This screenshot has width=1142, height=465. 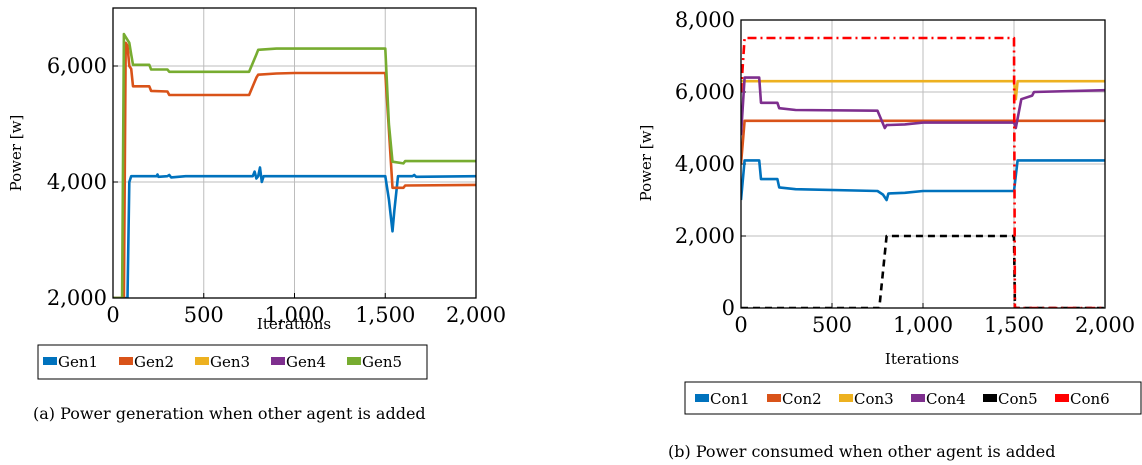 I want to click on legend-label-con2: Con2, so click(x=802, y=399).